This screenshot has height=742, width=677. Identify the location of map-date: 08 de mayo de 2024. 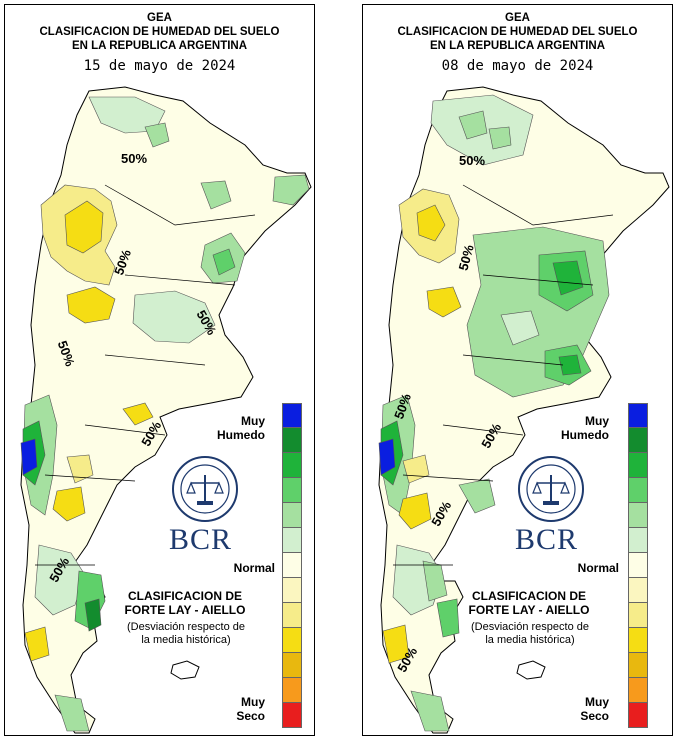
(517, 66).